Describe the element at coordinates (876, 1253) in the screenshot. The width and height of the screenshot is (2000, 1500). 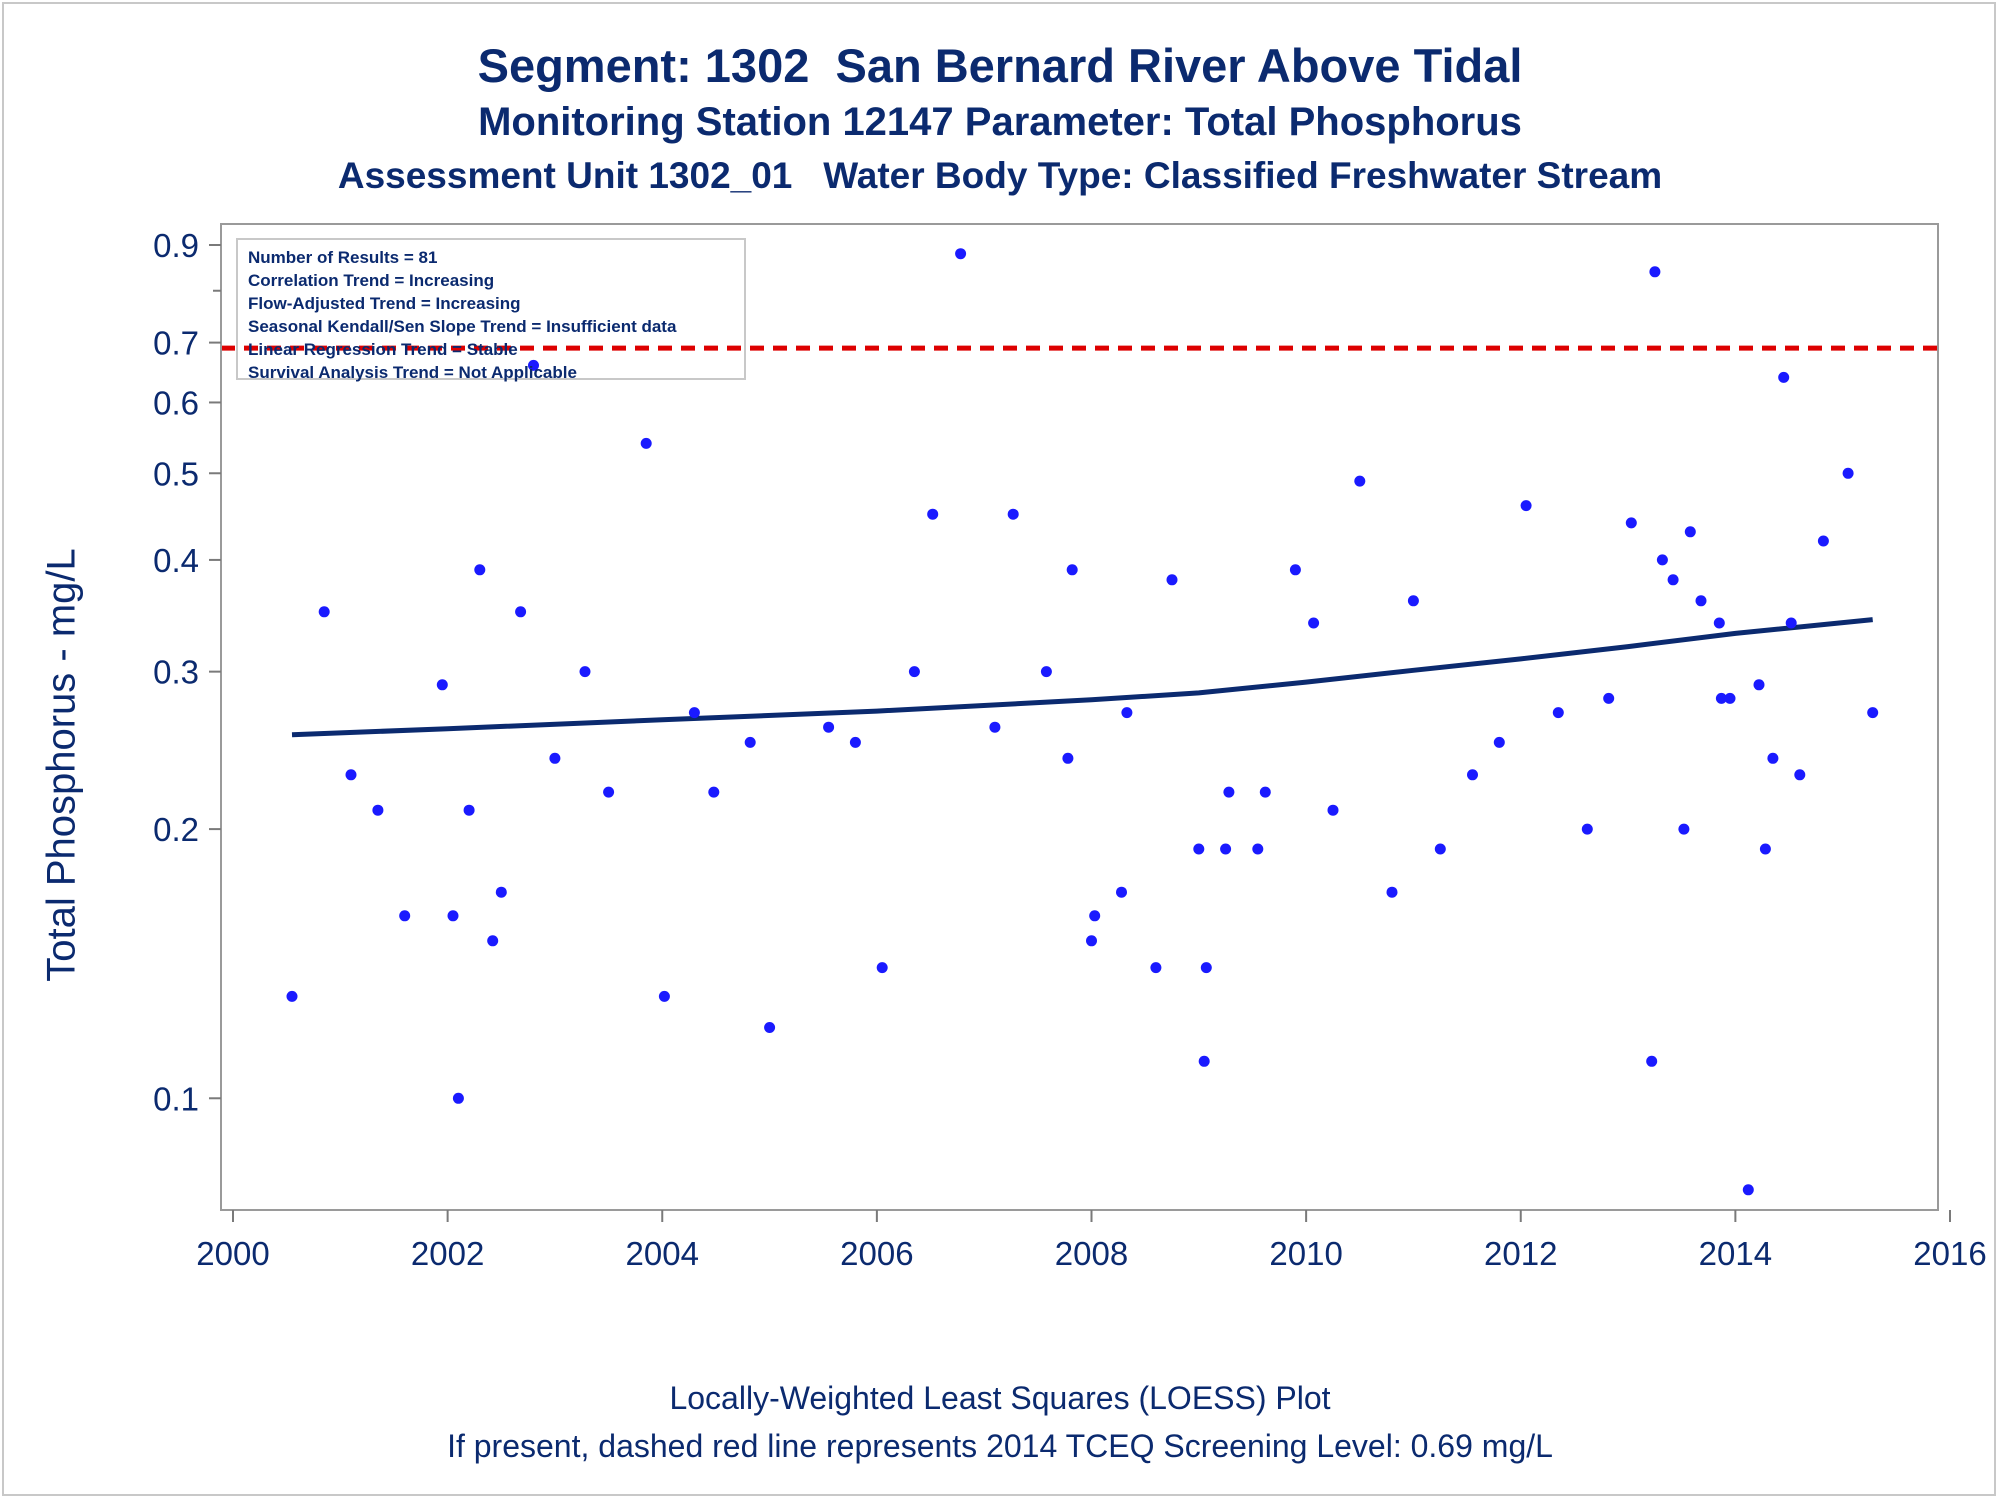
I see `x-tick-label: 2006` at that location.